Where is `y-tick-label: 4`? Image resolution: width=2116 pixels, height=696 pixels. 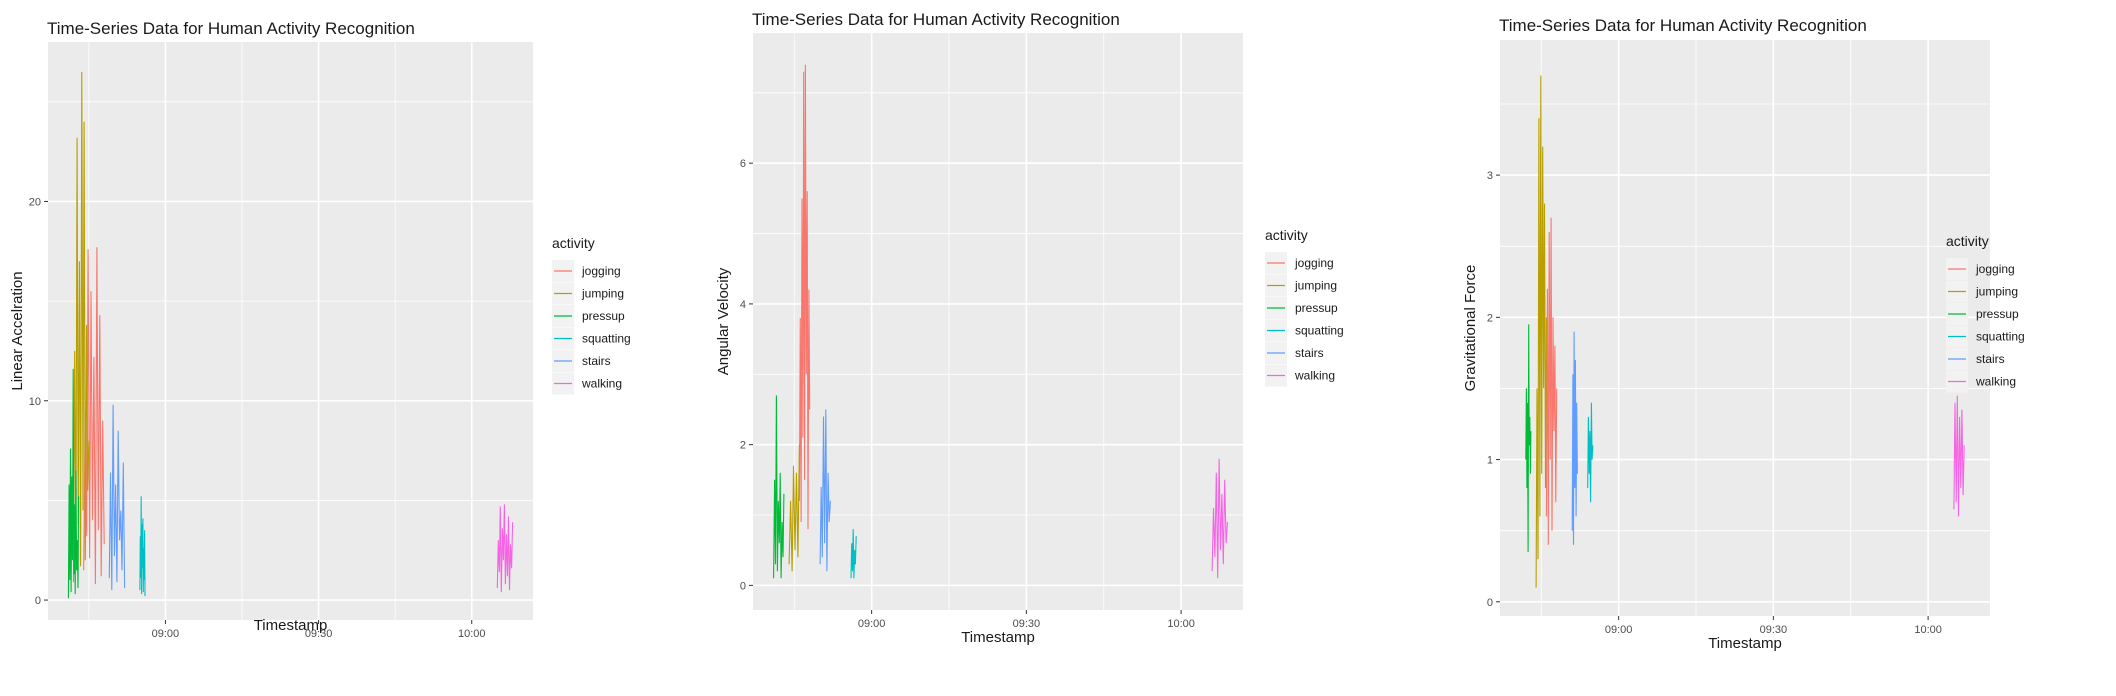
y-tick-label: 4 is located at coordinates (743, 305).